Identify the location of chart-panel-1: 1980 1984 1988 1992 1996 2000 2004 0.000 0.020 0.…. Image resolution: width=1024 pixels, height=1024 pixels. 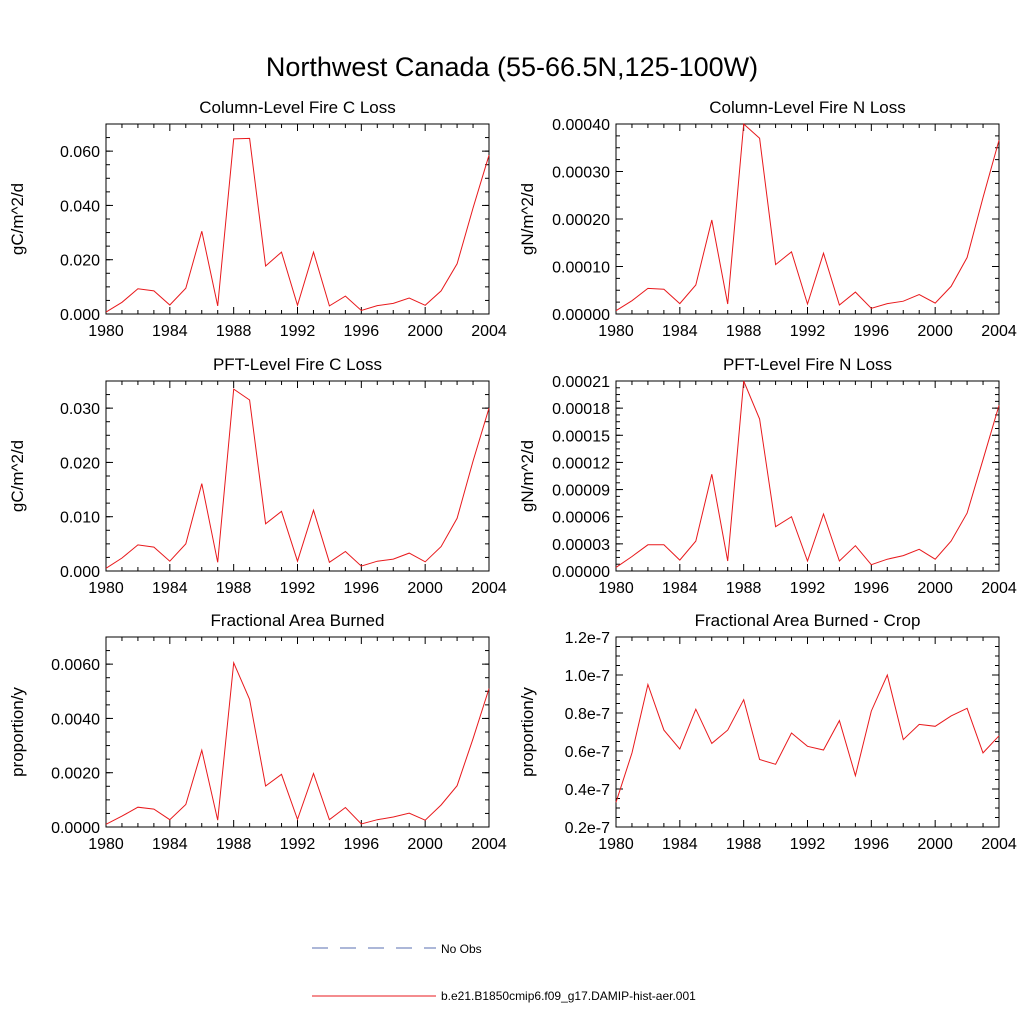
(257, 219).